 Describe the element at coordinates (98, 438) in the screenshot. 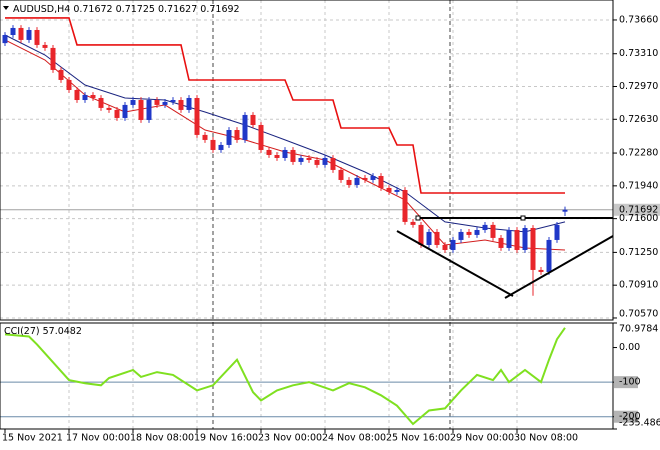

I see `x-tick-label: 17 Nov 00:00` at that location.